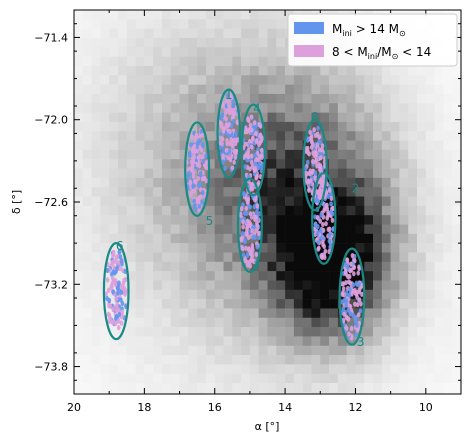 This screenshot has width=471, height=443. I want to click on y-tick-label: −73.8, so click(51, 367).